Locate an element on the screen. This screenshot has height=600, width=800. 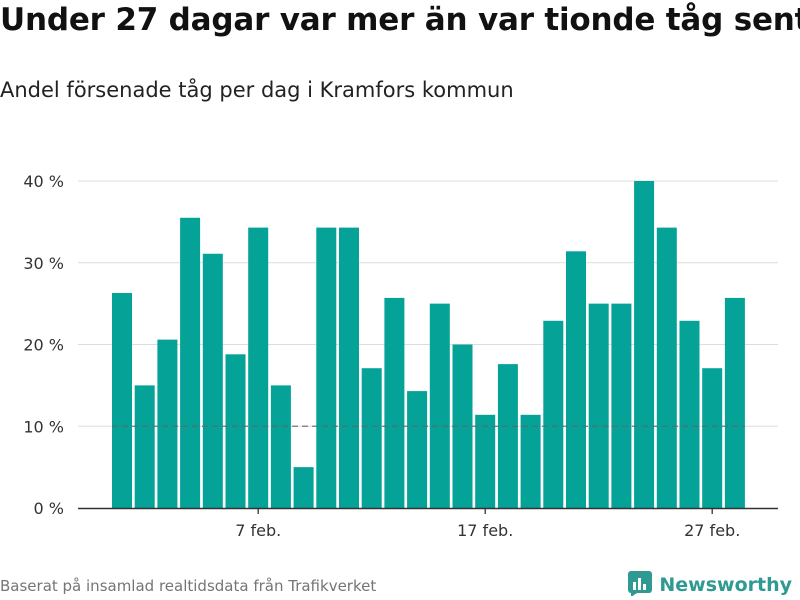
y-tick-label: 20 % is located at coordinates (43, 345).